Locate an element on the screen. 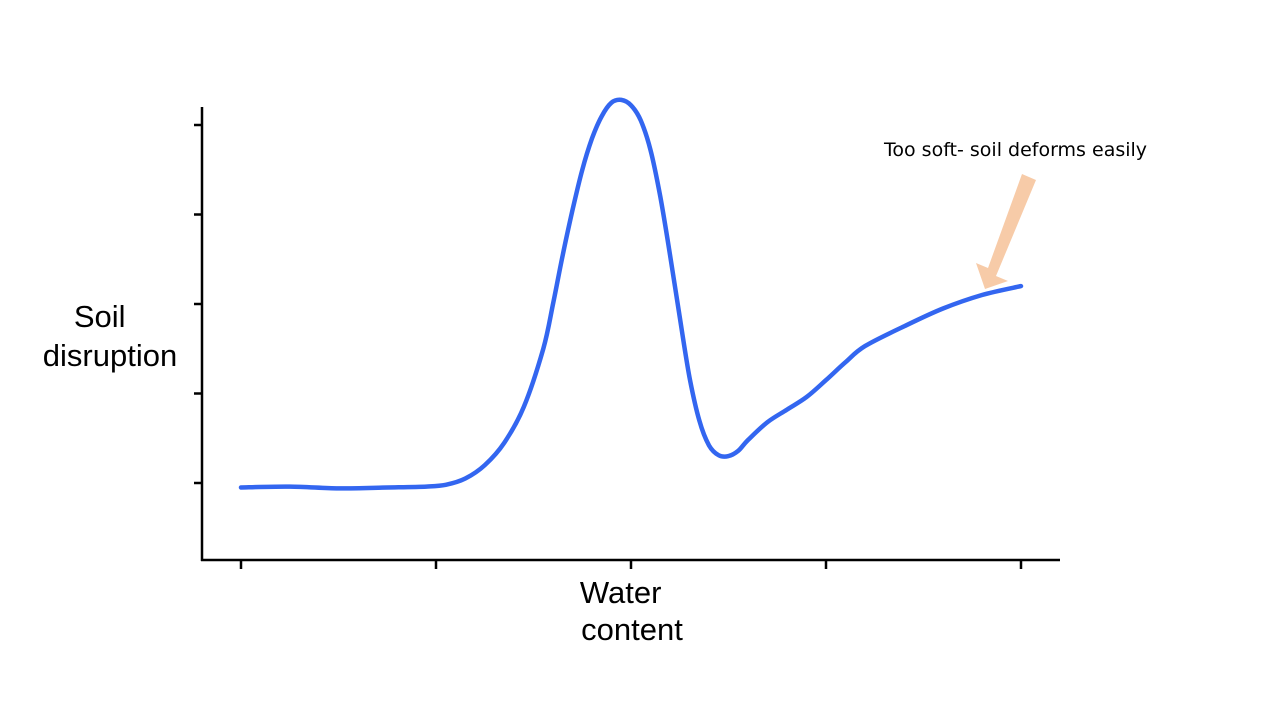 This screenshot has width=1280, height=720. y-axis-label-line-2: disruption is located at coordinates (110, 355).